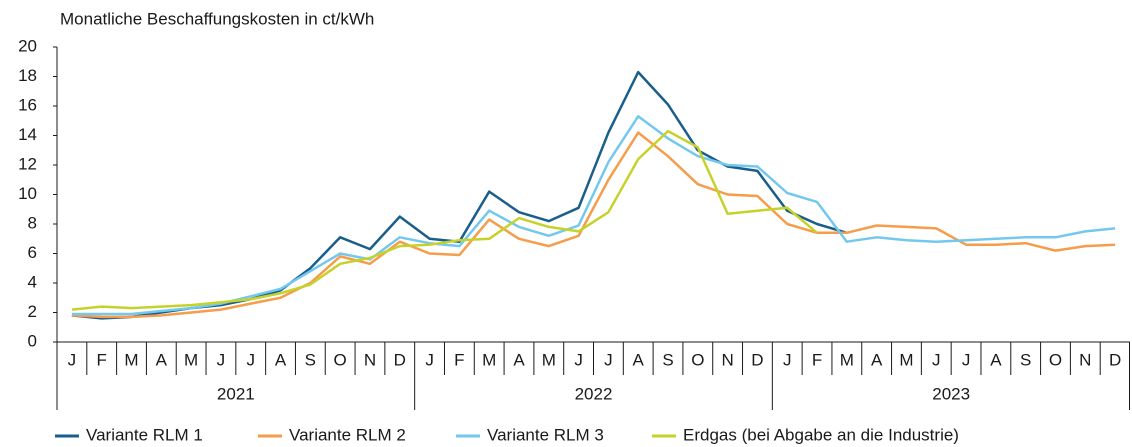 This screenshot has width=1132, height=447. I want to click on y-tick-label: 16, so click(27, 104).